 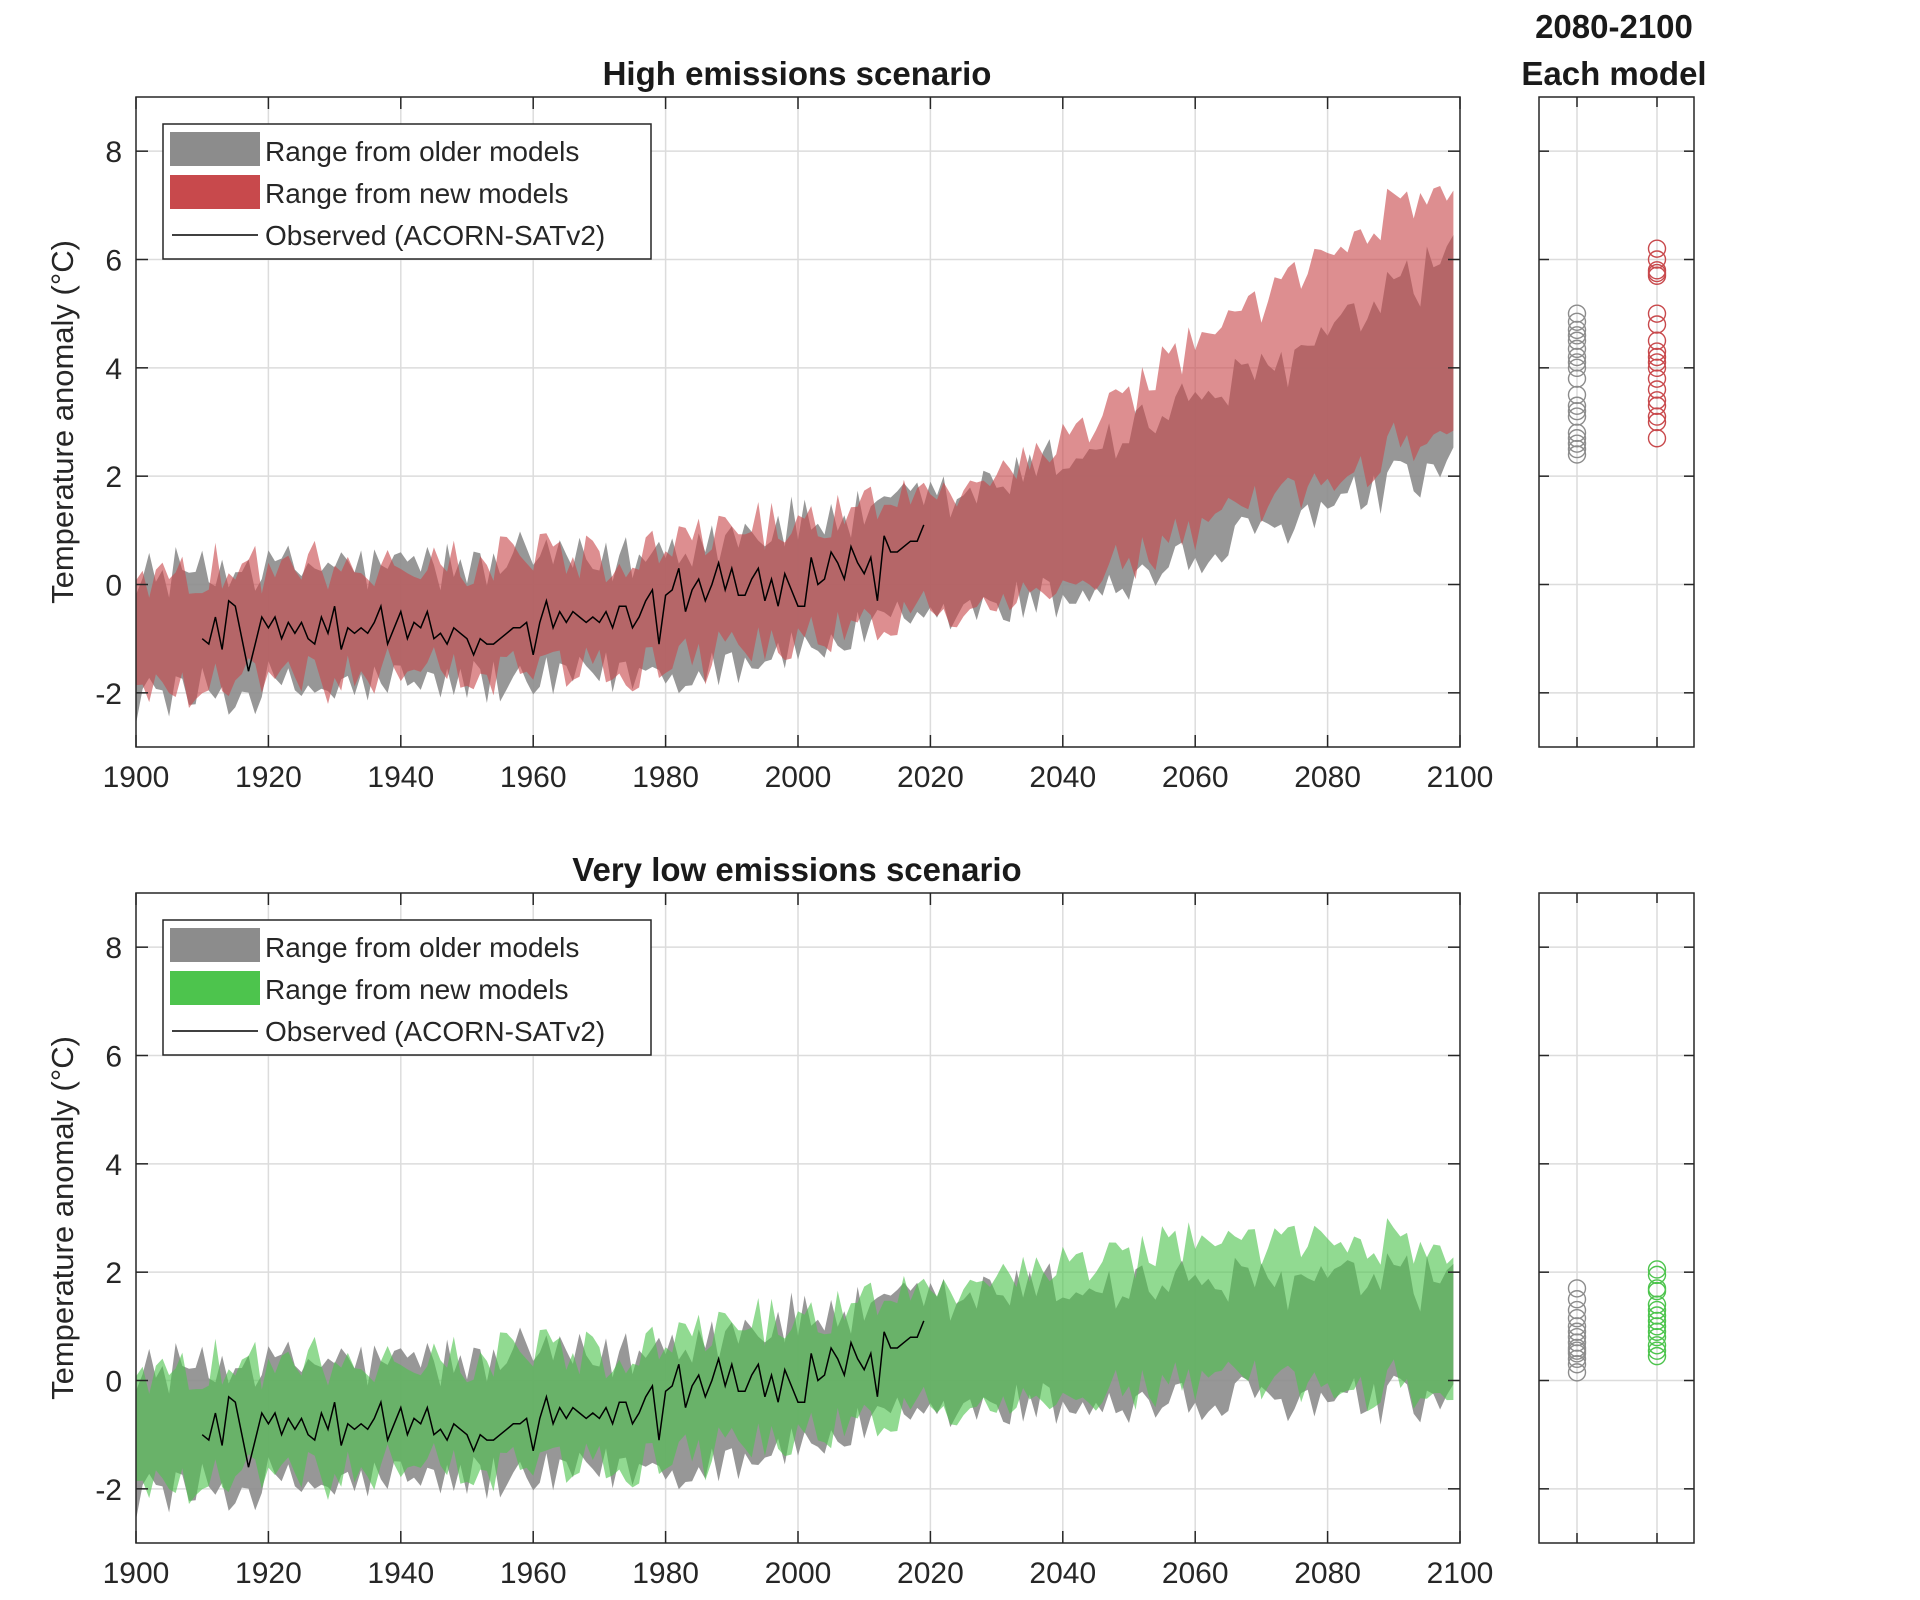 What do you see at coordinates (422, 947) in the screenshot?
I see `low-legend-older-label: Range from older models` at bounding box center [422, 947].